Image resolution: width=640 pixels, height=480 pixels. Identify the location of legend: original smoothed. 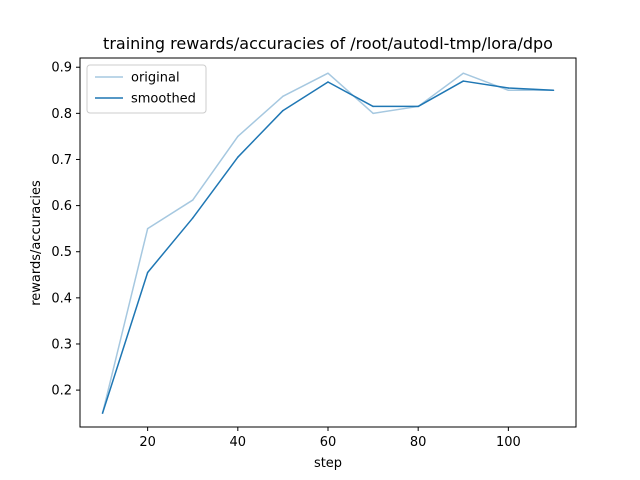
(146, 89).